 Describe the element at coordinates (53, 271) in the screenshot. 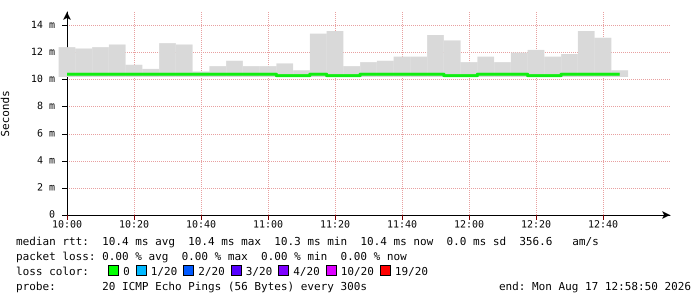

I see `text: loss color:` at that location.